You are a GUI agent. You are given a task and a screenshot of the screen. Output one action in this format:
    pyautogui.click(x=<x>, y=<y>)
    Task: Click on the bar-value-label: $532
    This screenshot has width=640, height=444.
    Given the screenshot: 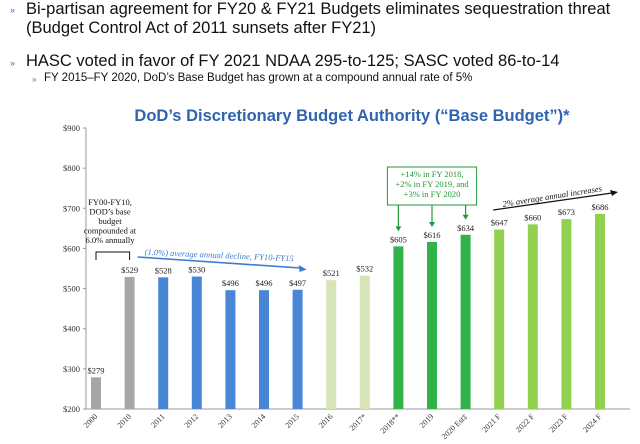 What is the action you would take?
    pyautogui.click(x=364, y=269)
    